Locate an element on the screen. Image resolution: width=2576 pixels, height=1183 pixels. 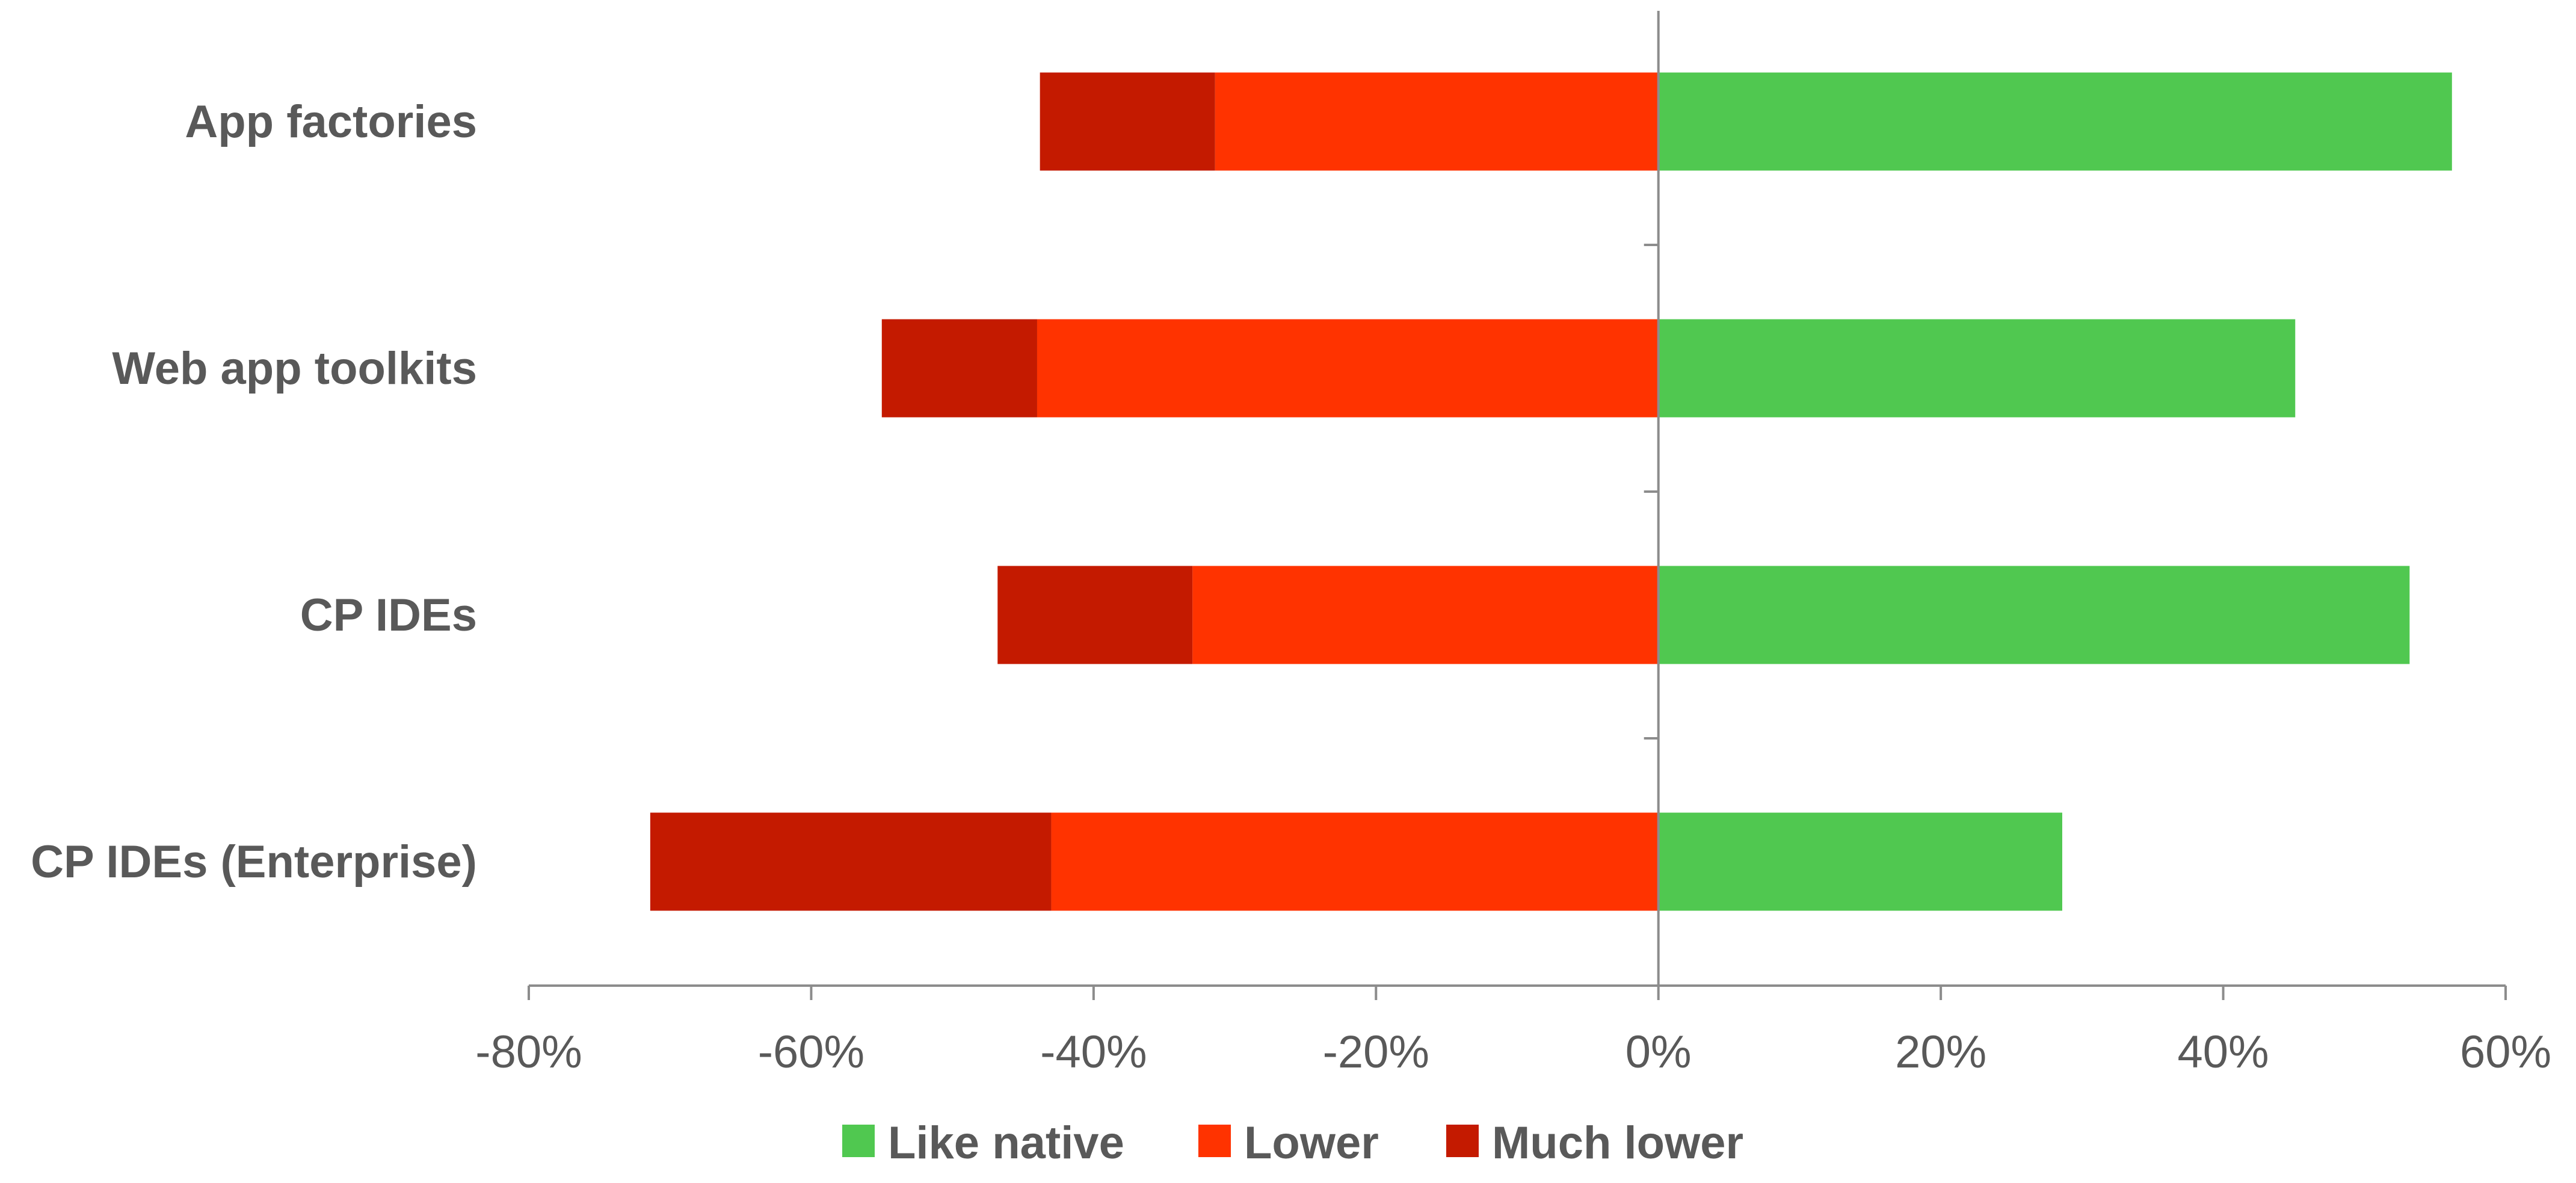
x-tick-label: 60% is located at coordinates (2505, 1052).